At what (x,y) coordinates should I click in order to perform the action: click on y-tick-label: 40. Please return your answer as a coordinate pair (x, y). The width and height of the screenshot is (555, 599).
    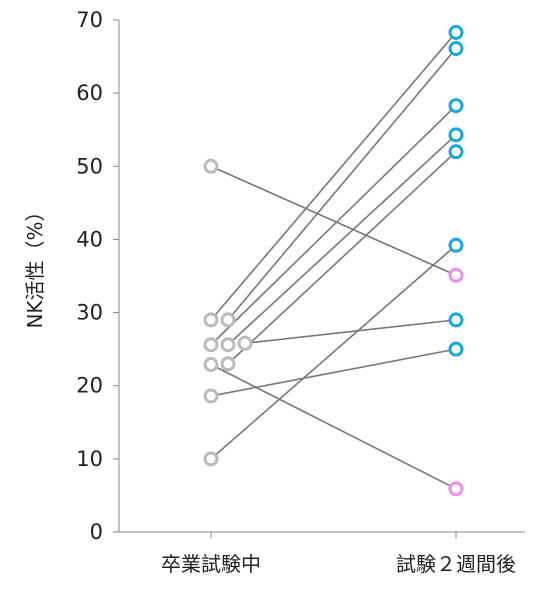
    Looking at the image, I should click on (89, 239).